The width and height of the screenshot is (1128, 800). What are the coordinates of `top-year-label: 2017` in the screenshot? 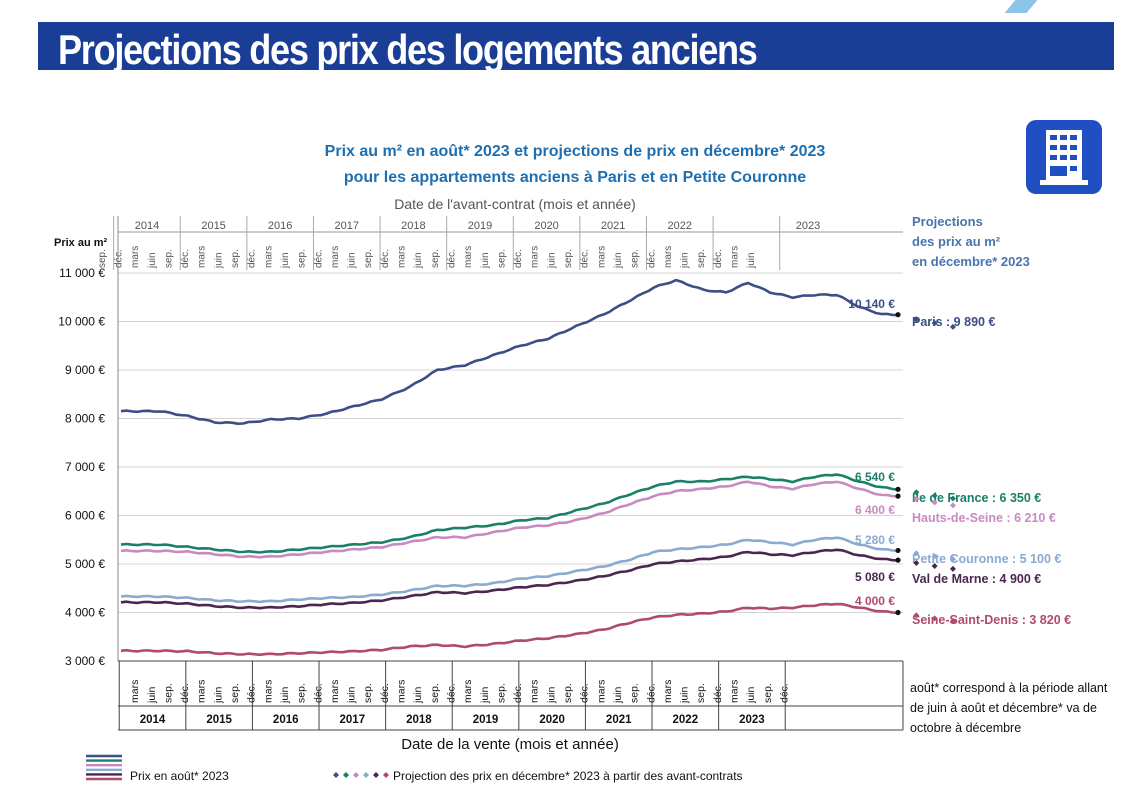 It's located at (347, 226).